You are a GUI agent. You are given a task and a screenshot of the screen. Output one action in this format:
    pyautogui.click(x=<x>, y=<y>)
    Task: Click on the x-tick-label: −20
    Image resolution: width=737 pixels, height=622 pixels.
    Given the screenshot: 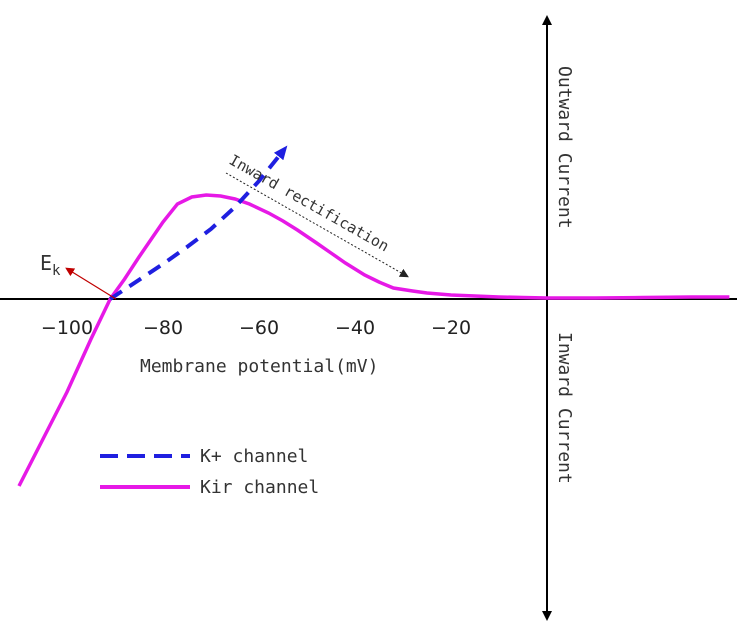 What is the action you would take?
    pyautogui.click(x=451, y=328)
    